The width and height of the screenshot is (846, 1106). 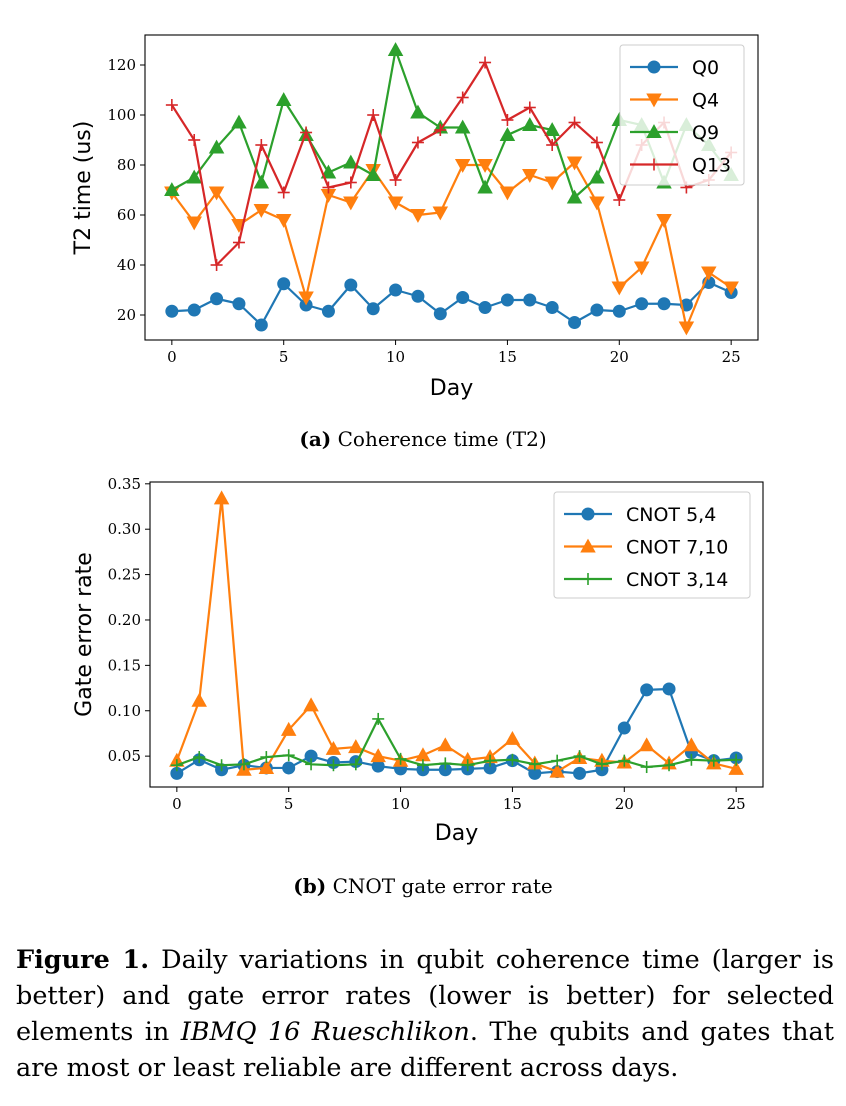 I want to click on charta-xtick-label: 15, so click(x=507, y=357).